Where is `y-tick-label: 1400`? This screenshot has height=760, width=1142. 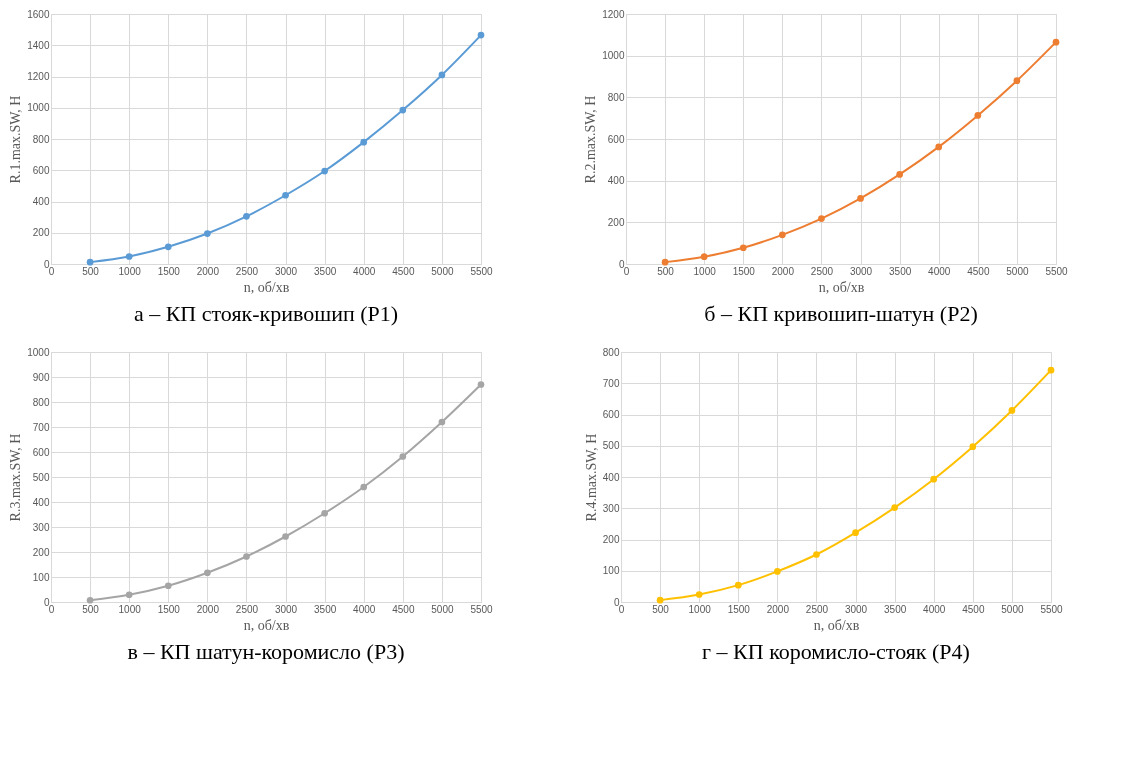
y-tick-label: 1400 is located at coordinates (38, 45).